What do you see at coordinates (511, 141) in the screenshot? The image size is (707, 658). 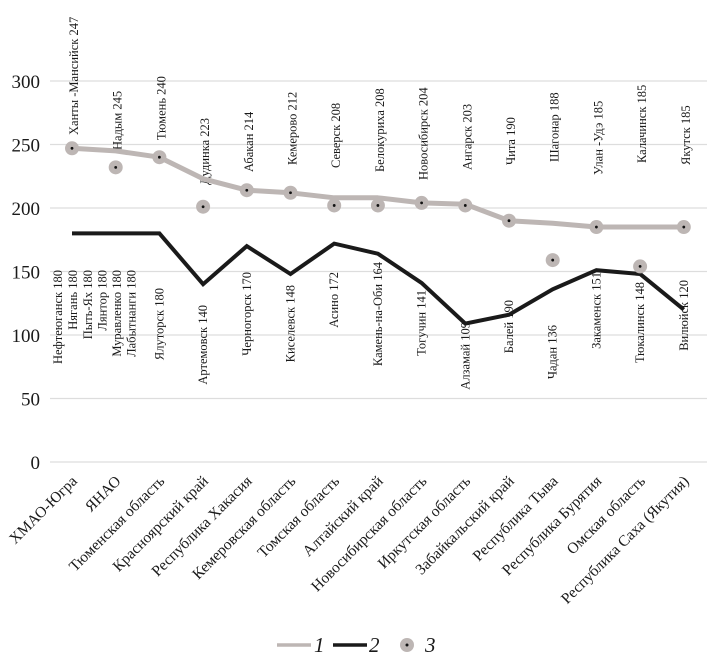 I see `series-1-data-label: Чита 190` at bounding box center [511, 141].